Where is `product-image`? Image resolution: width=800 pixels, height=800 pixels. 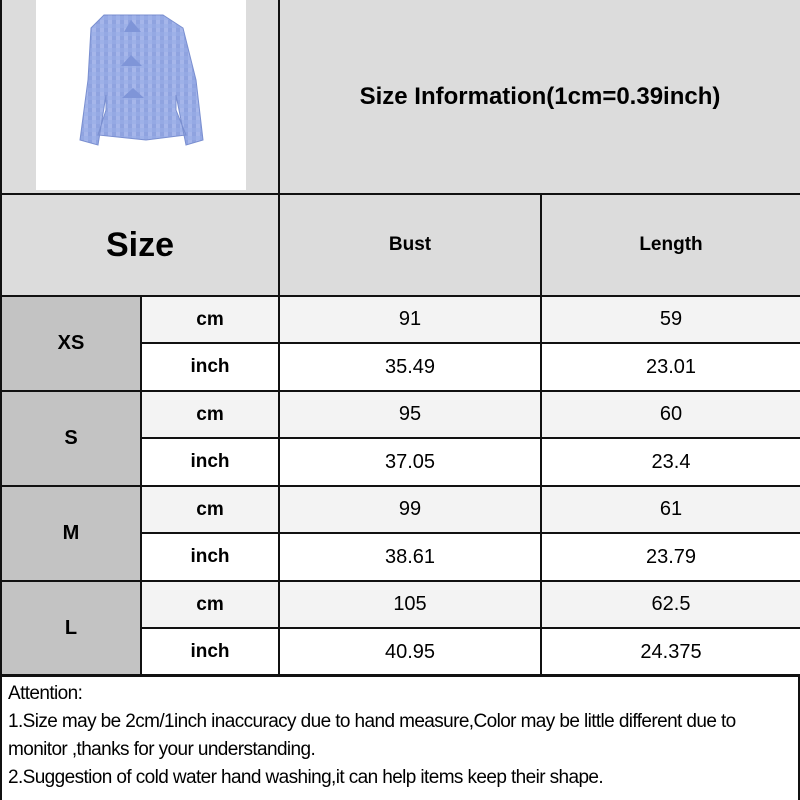 product-image is located at coordinates (141, 95).